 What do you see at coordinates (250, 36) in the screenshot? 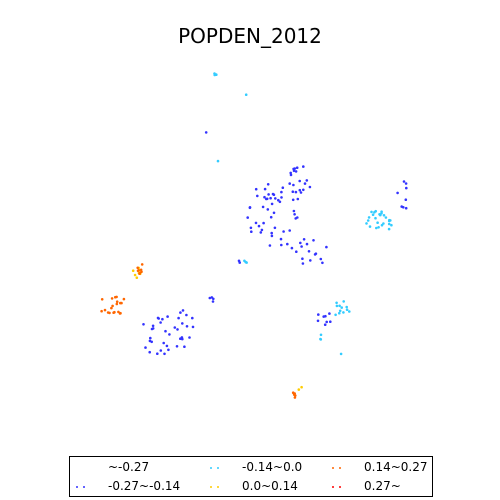
I see `map-title: POPDEN_2012` at bounding box center [250, 36].